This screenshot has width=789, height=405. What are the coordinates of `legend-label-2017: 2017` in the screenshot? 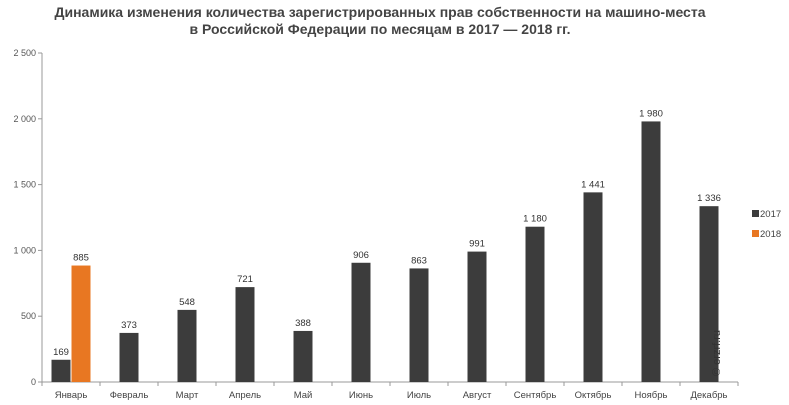 It's located at (770, 214).